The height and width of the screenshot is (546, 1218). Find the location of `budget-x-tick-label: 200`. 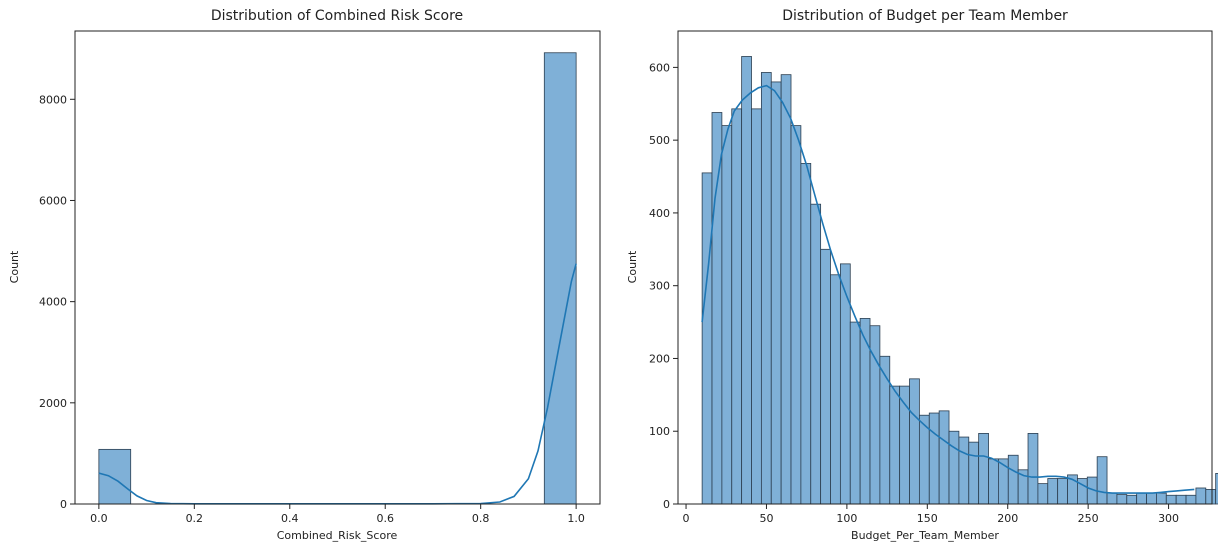

budget-x-tick-label: 200 is located at coordinates (1007, 518).